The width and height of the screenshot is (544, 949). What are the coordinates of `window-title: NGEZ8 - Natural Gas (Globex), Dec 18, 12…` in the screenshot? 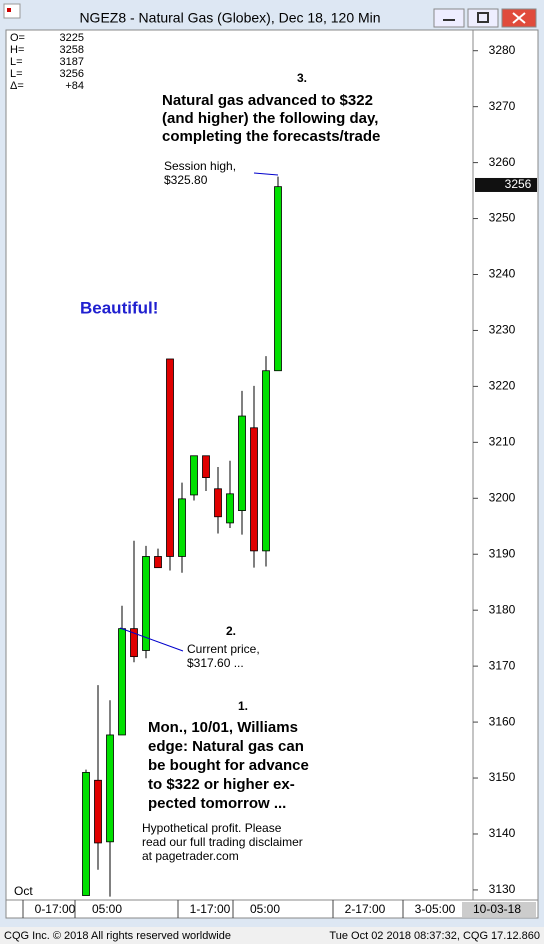 It's located at (229, 18).